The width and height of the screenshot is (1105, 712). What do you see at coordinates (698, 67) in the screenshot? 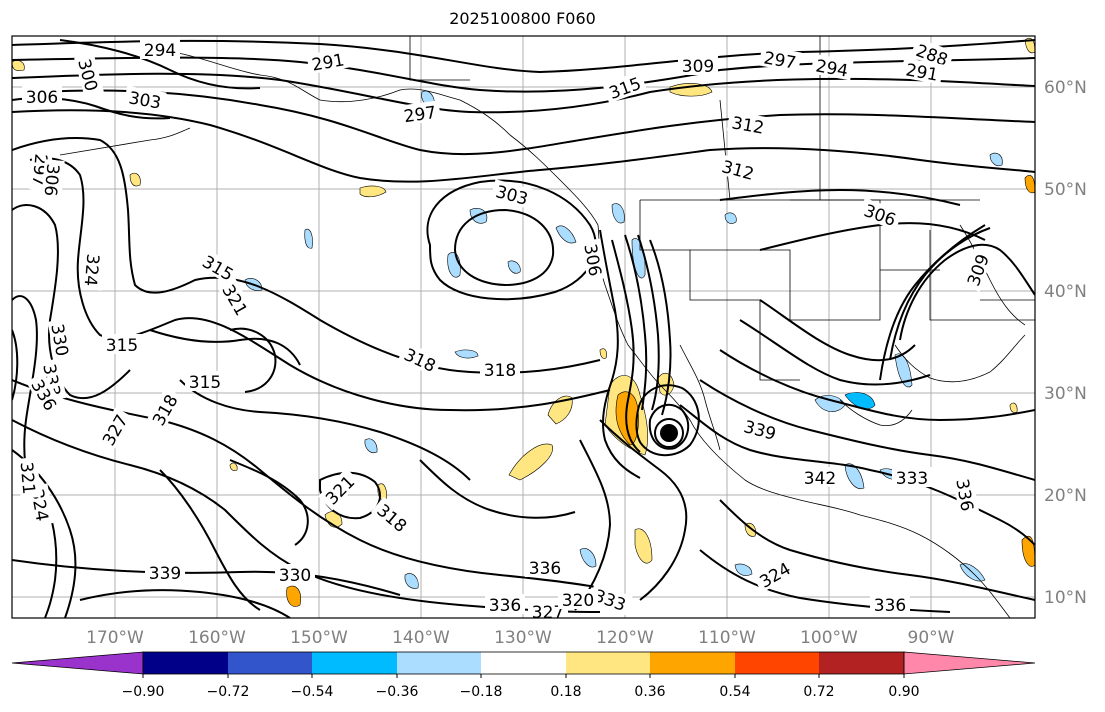
I see `contour-label: 309` at bounding box center [698, 67].